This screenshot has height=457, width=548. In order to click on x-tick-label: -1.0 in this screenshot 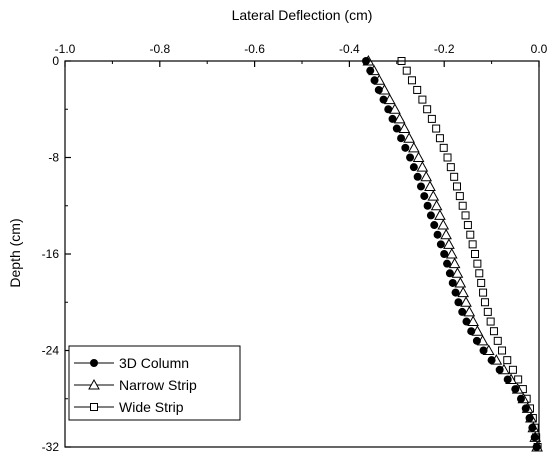, I will do `click(65, 49)`.